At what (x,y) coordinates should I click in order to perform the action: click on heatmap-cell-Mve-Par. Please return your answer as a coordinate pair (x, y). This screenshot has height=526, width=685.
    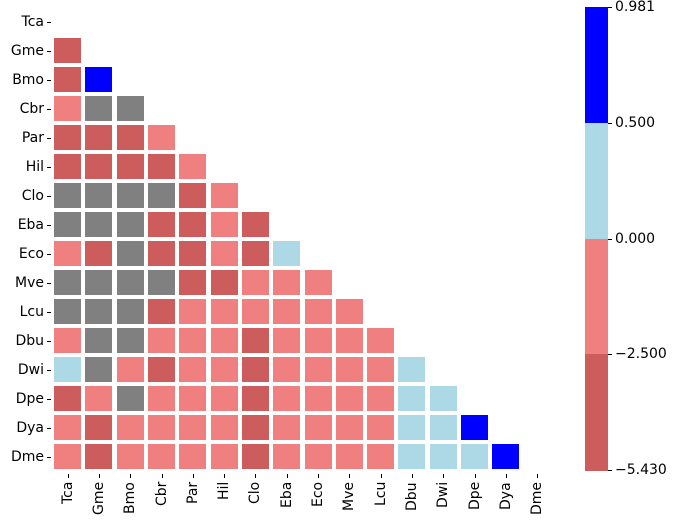
    Looking at the image, I should click on (193, 282).